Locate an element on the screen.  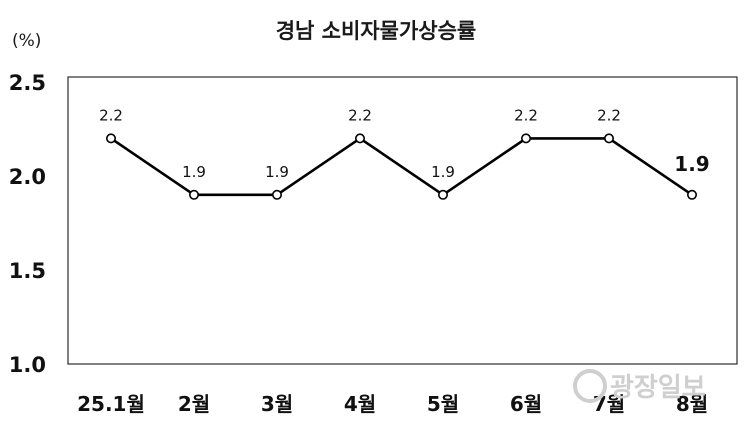
y-axis: 2.5 2.0 1.5 1.0 is located at coordinates (27, 224).